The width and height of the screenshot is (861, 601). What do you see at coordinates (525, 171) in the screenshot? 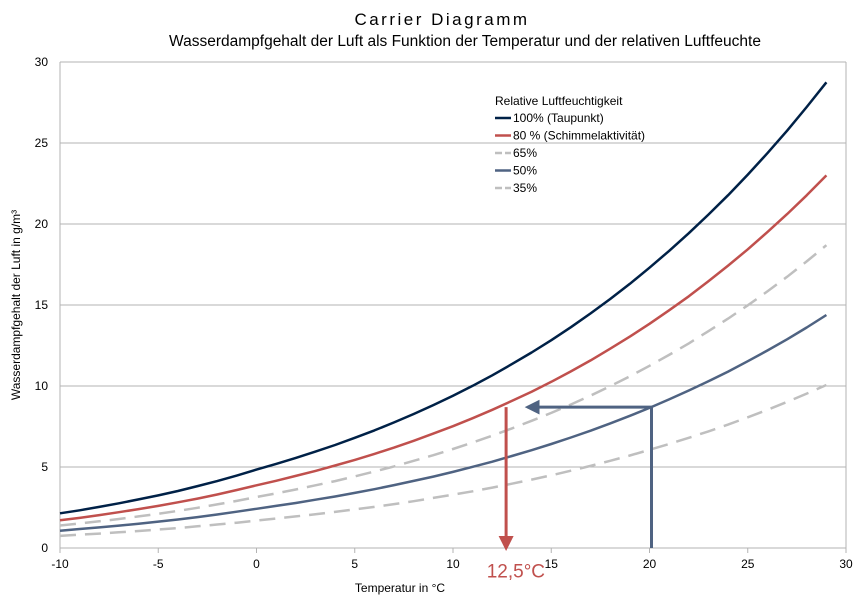
I see `legend-label-3: 50%` at bounding box center [525, 171].